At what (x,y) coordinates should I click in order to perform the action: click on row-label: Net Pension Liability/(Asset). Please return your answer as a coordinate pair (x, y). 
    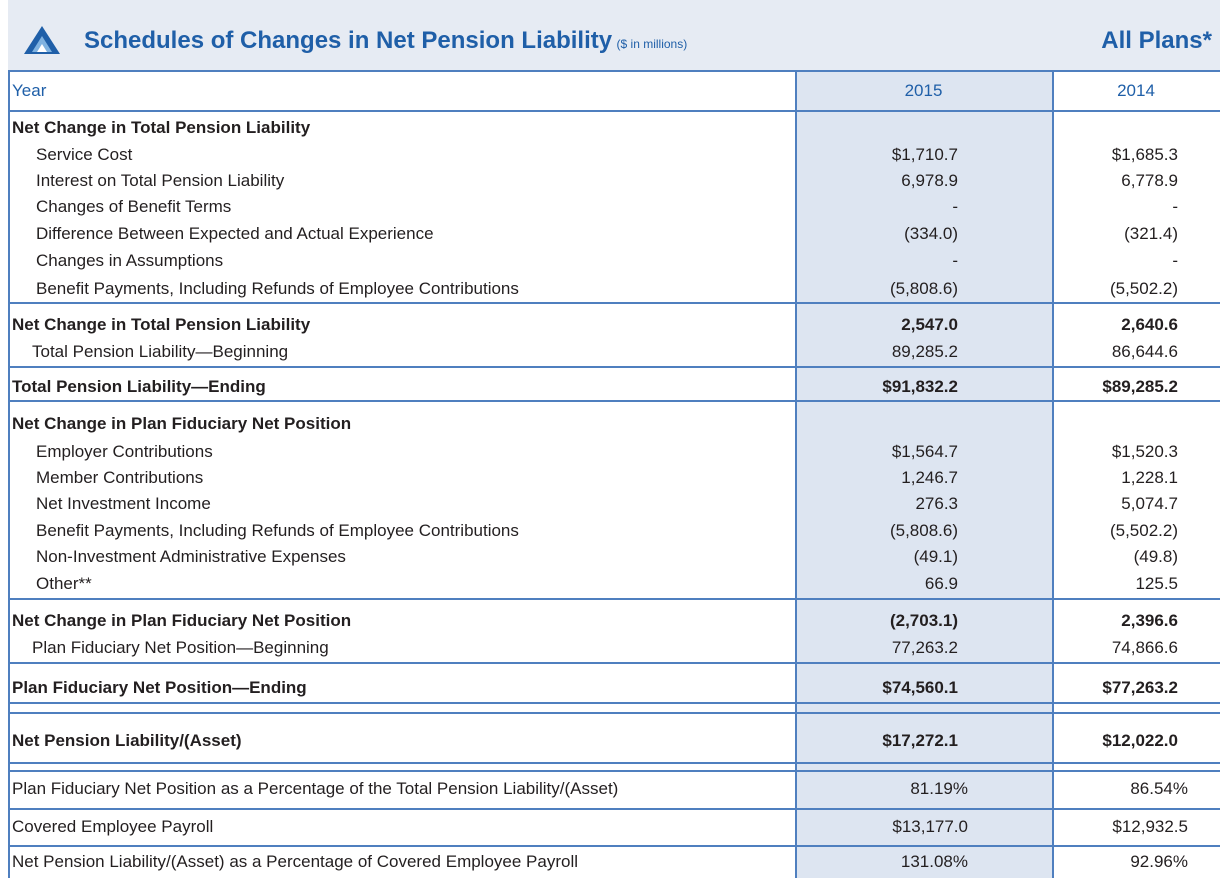
    Looking at the image, I should click on (127, 740).